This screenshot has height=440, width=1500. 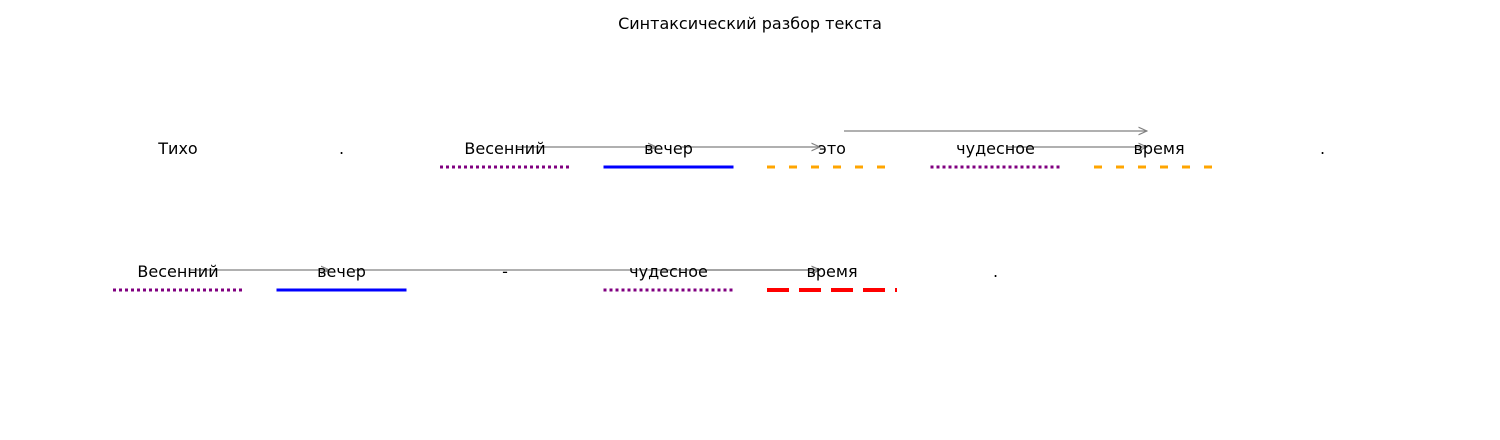 What do you see at coordinates (668, 148) in the screenshot?
I see `sentence-1-word-4: вечер` at bounding box center [668, 148].